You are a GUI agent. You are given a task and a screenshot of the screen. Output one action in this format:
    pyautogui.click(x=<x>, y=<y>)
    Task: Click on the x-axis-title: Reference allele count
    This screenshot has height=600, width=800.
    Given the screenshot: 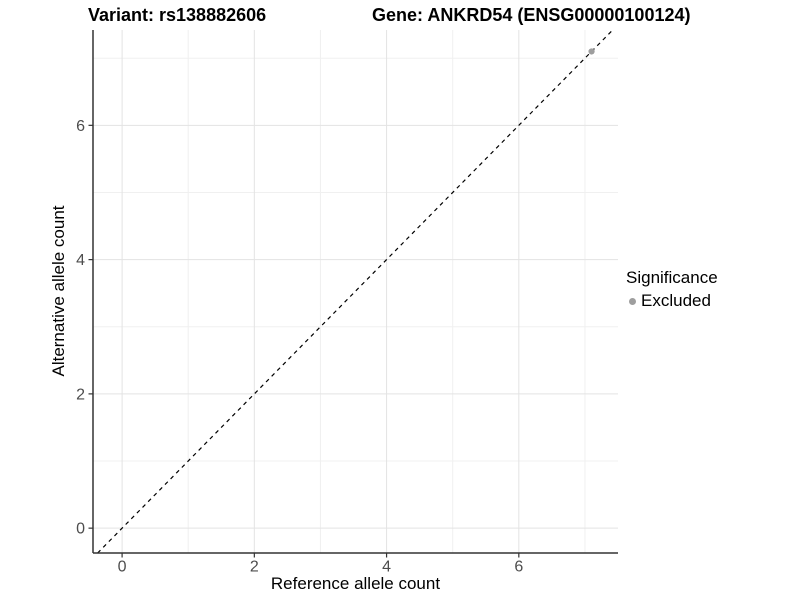 What is the action you would take?
    pyautogui.click(x=355, y=583)
    